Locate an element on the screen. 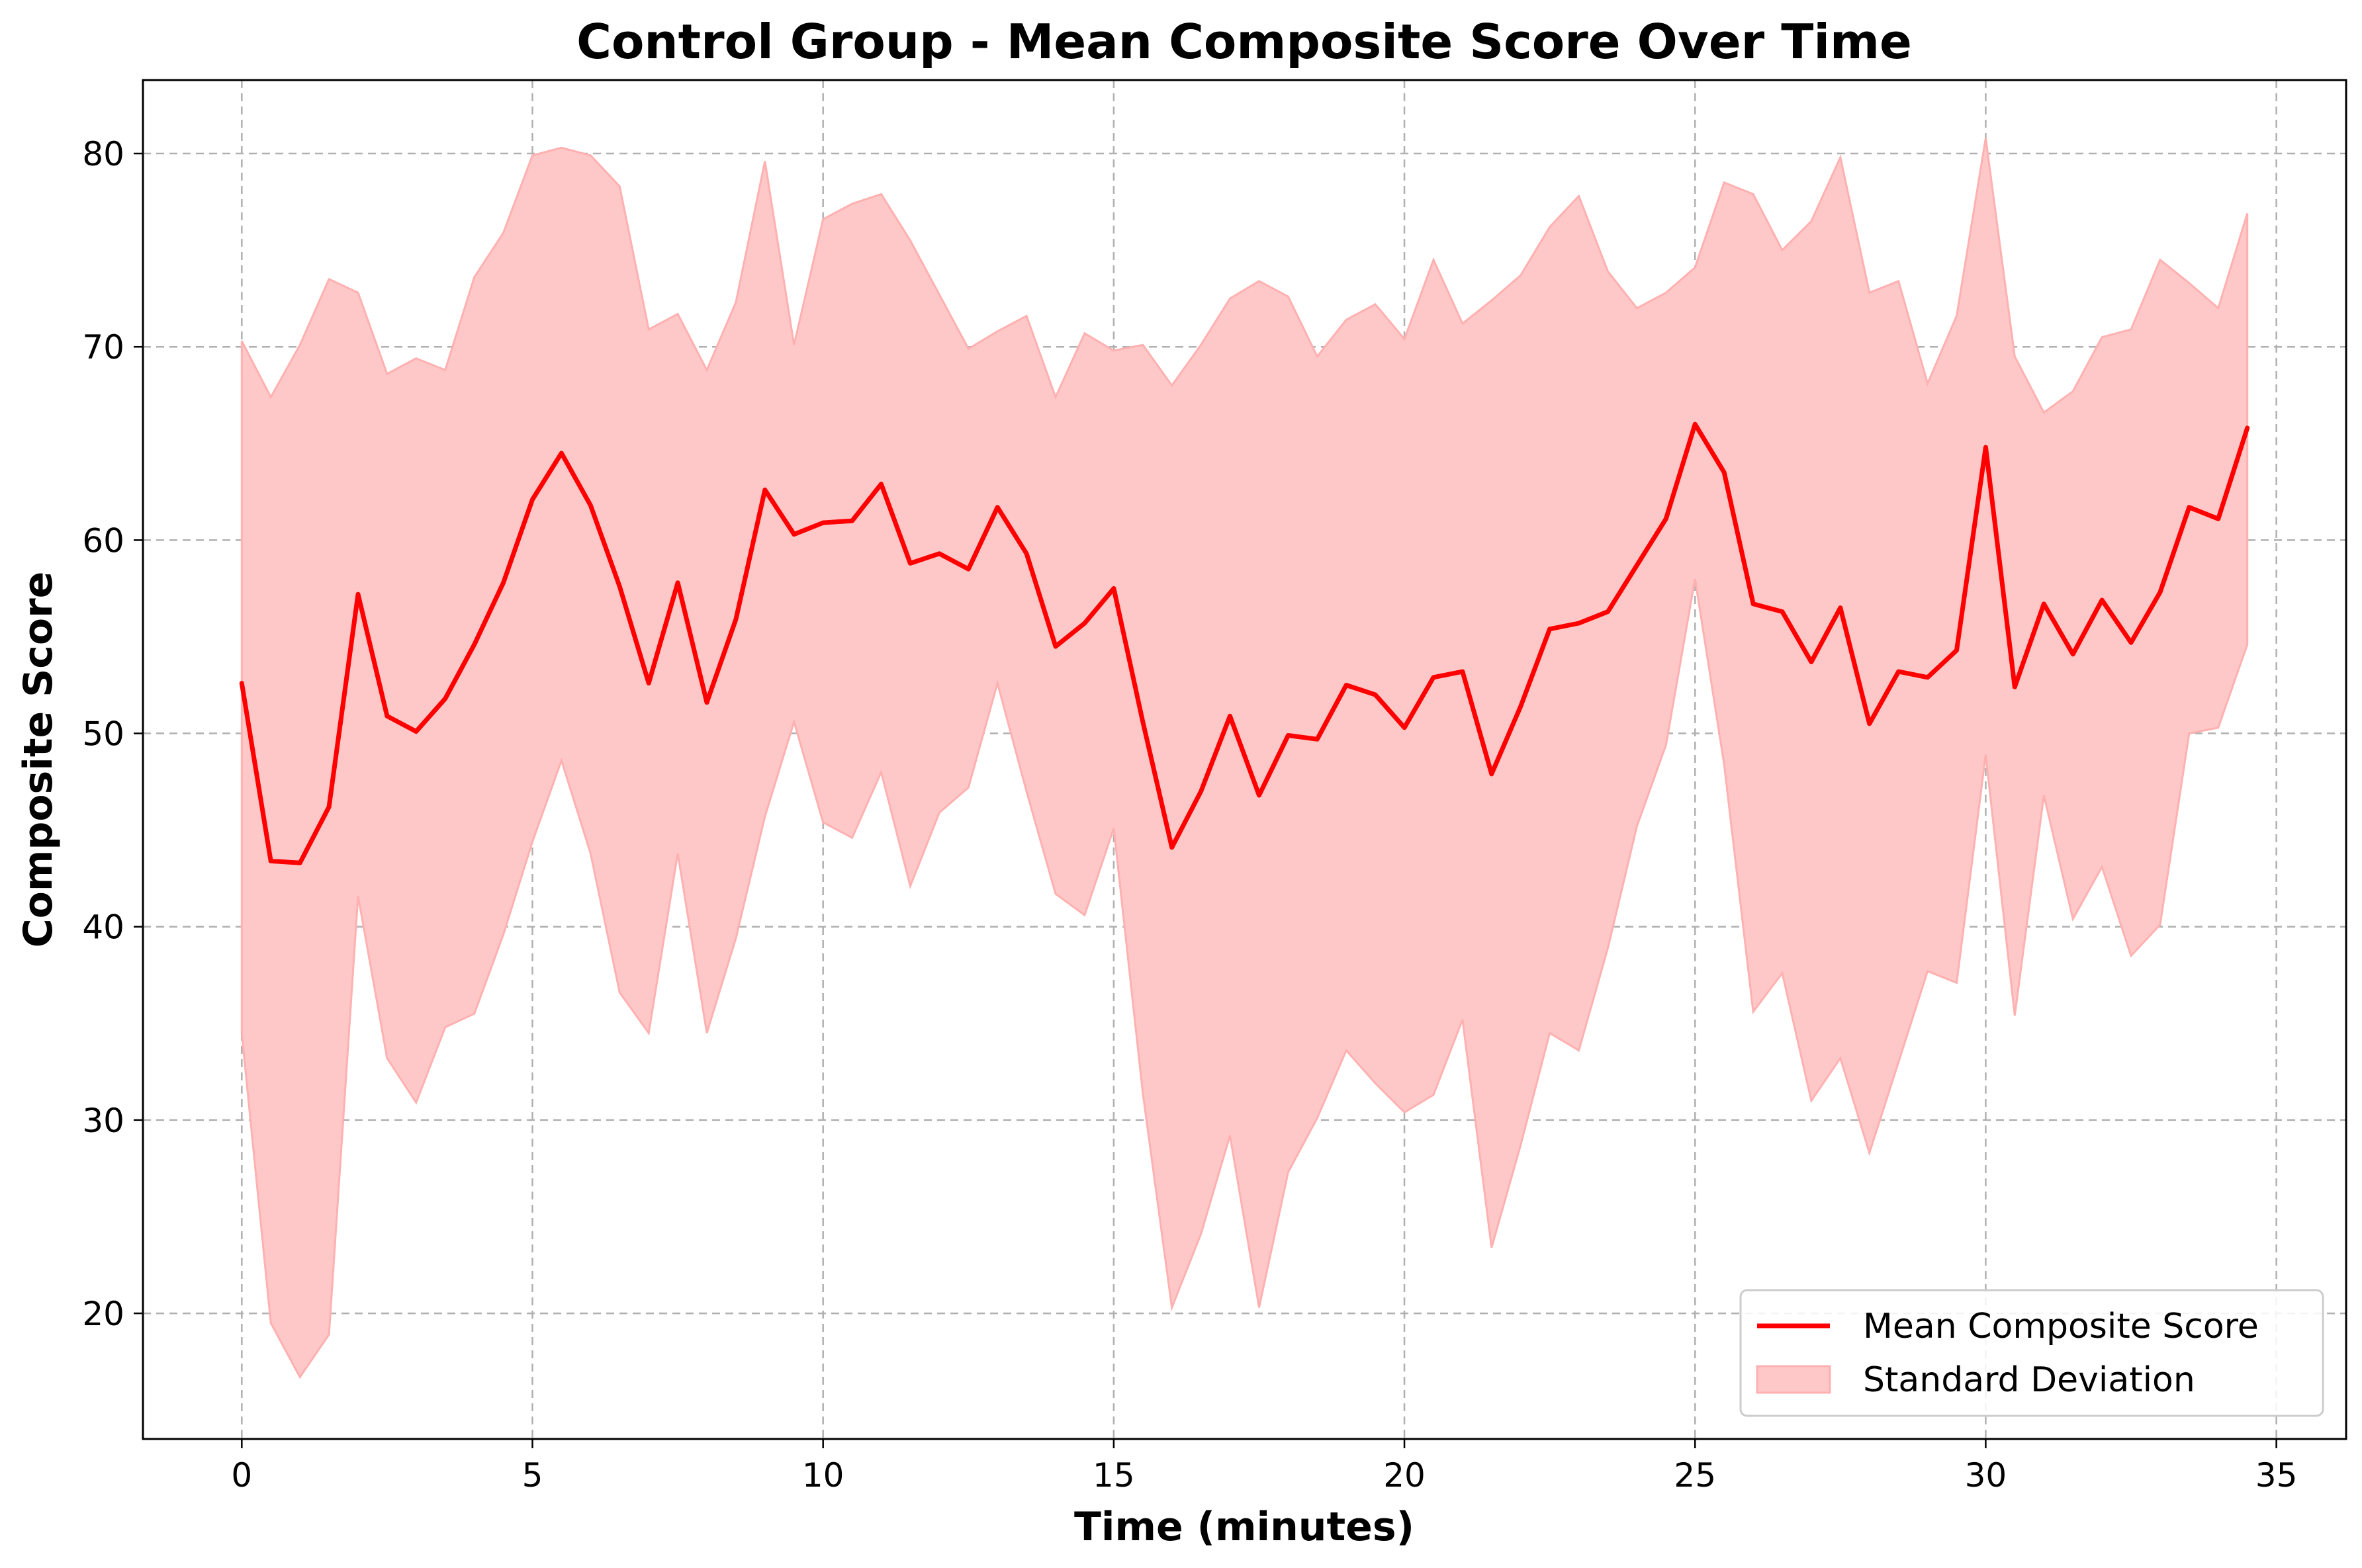 This screenshot has height=1568, width=2362. legend: Mean Composite Score Standard Deviation is located at coordinates (2031, 1353).